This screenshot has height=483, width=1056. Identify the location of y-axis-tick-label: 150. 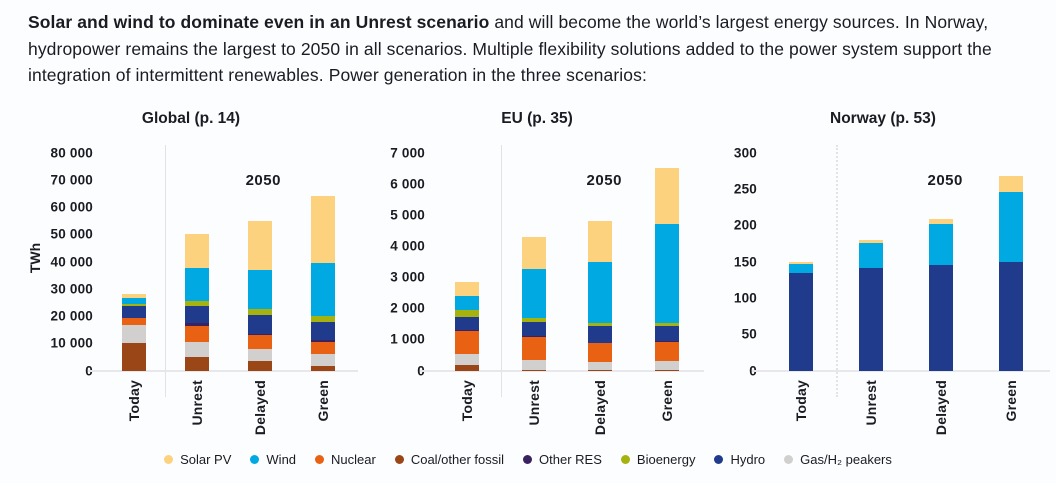
(745, 261).